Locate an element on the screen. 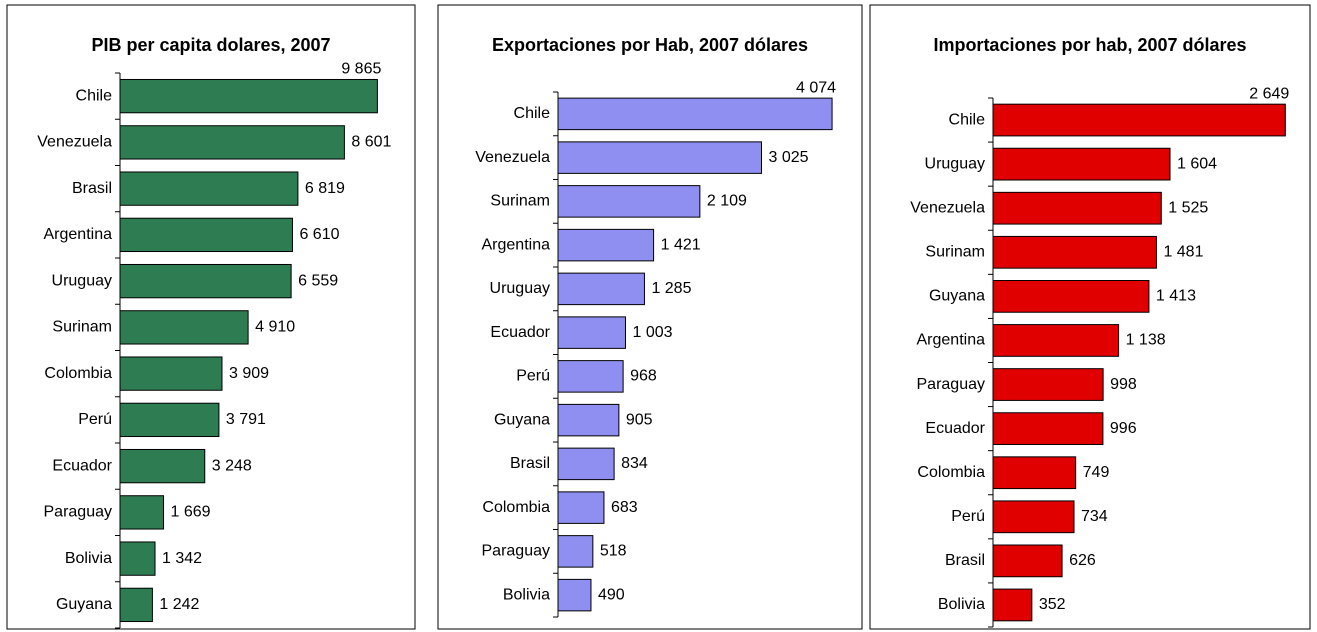 The image size is (1317, 632). chart-title: Exportaciones por Hab, 2007 dólares is located at coordinates (650, 45).